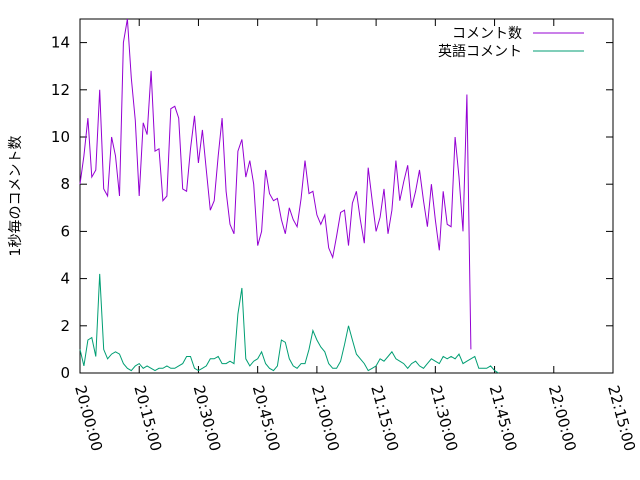  Describe the element at coordinates (266, 418) in the screenshot. I see `x-tick-label: 20:45:00` at that location.